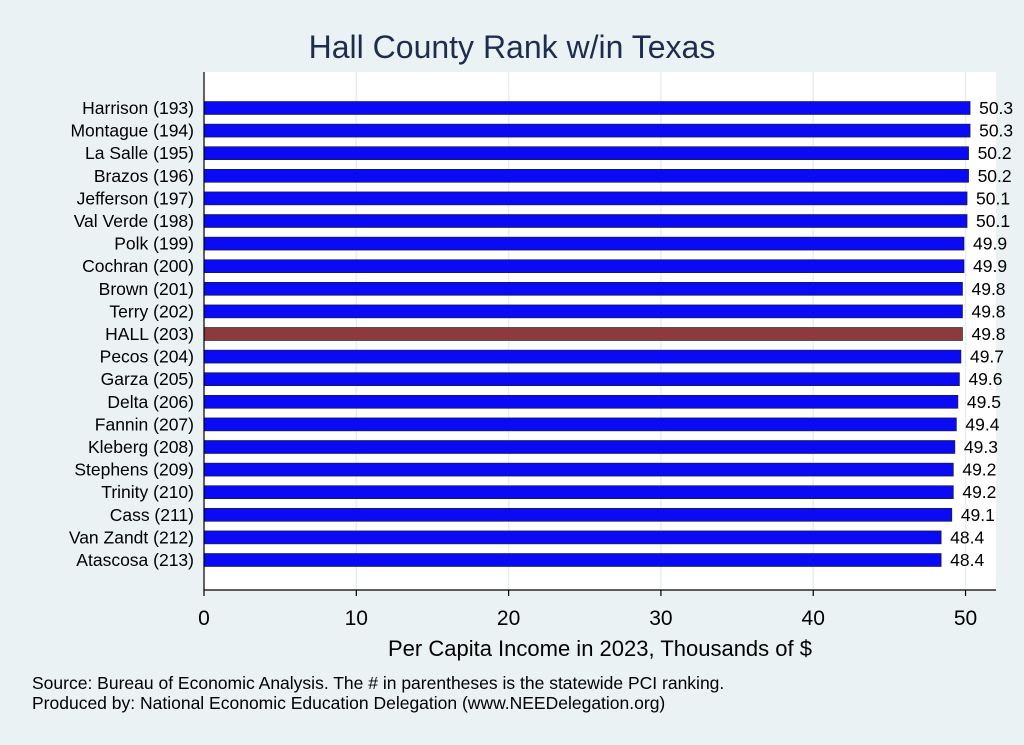 The image size is (1024, 745). I want to click on category-label: Cochran (200), so click(138, 266).